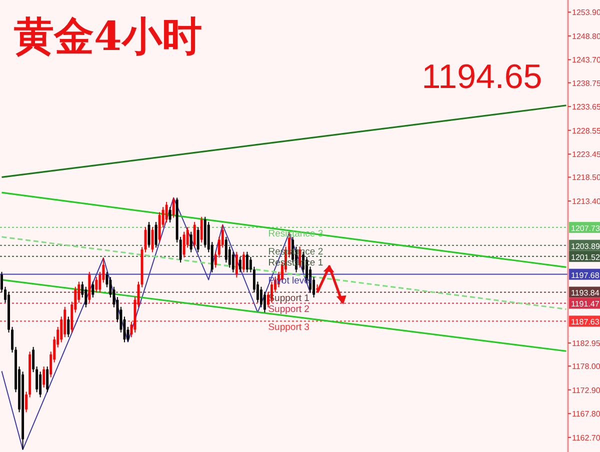 The width and height of the screenshot is (600, 452). I want to click on y-tick-label: 1193.84, so click(585, 293).